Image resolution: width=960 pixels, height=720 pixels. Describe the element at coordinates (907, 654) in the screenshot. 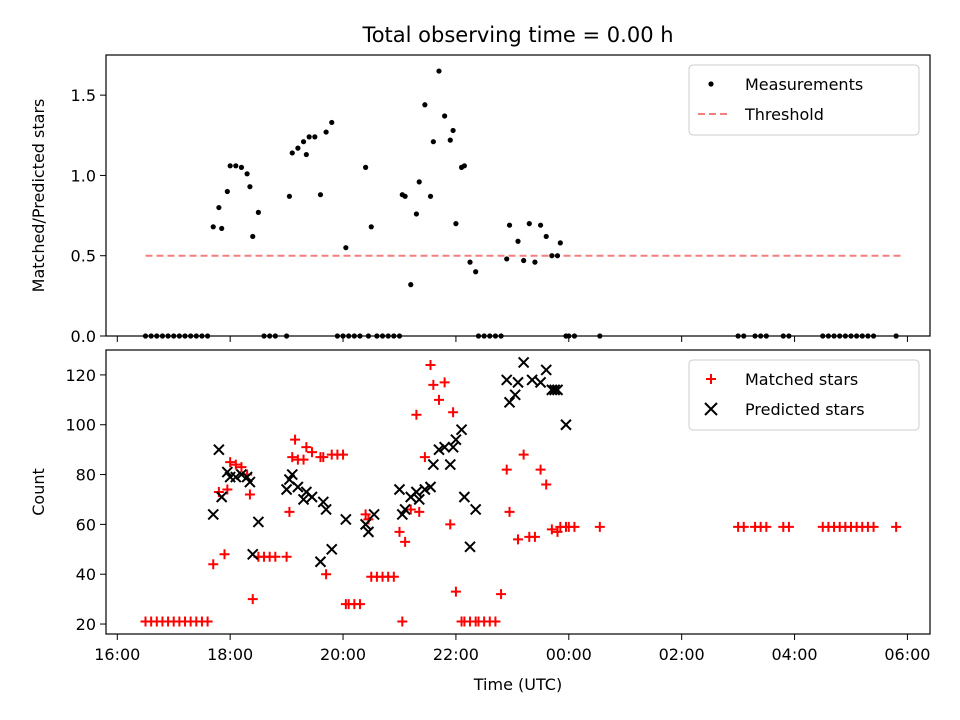

I see `x-tick-label: 06:00` at that location.